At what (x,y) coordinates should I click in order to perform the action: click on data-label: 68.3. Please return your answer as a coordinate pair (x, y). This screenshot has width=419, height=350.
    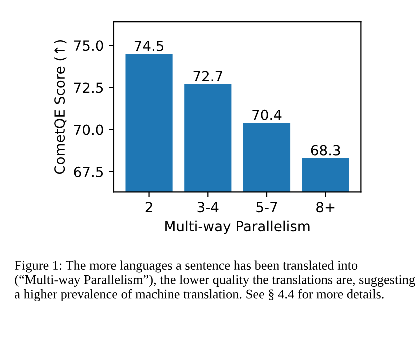
    Looking at the image, I should click on (325, 150).